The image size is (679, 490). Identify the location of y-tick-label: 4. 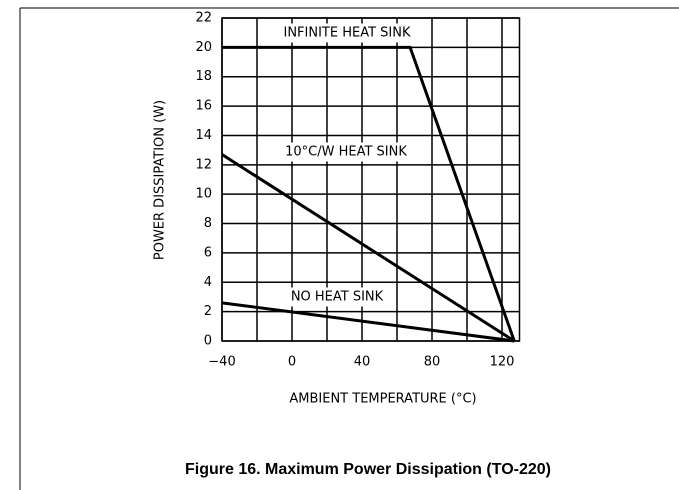
(208, 282).